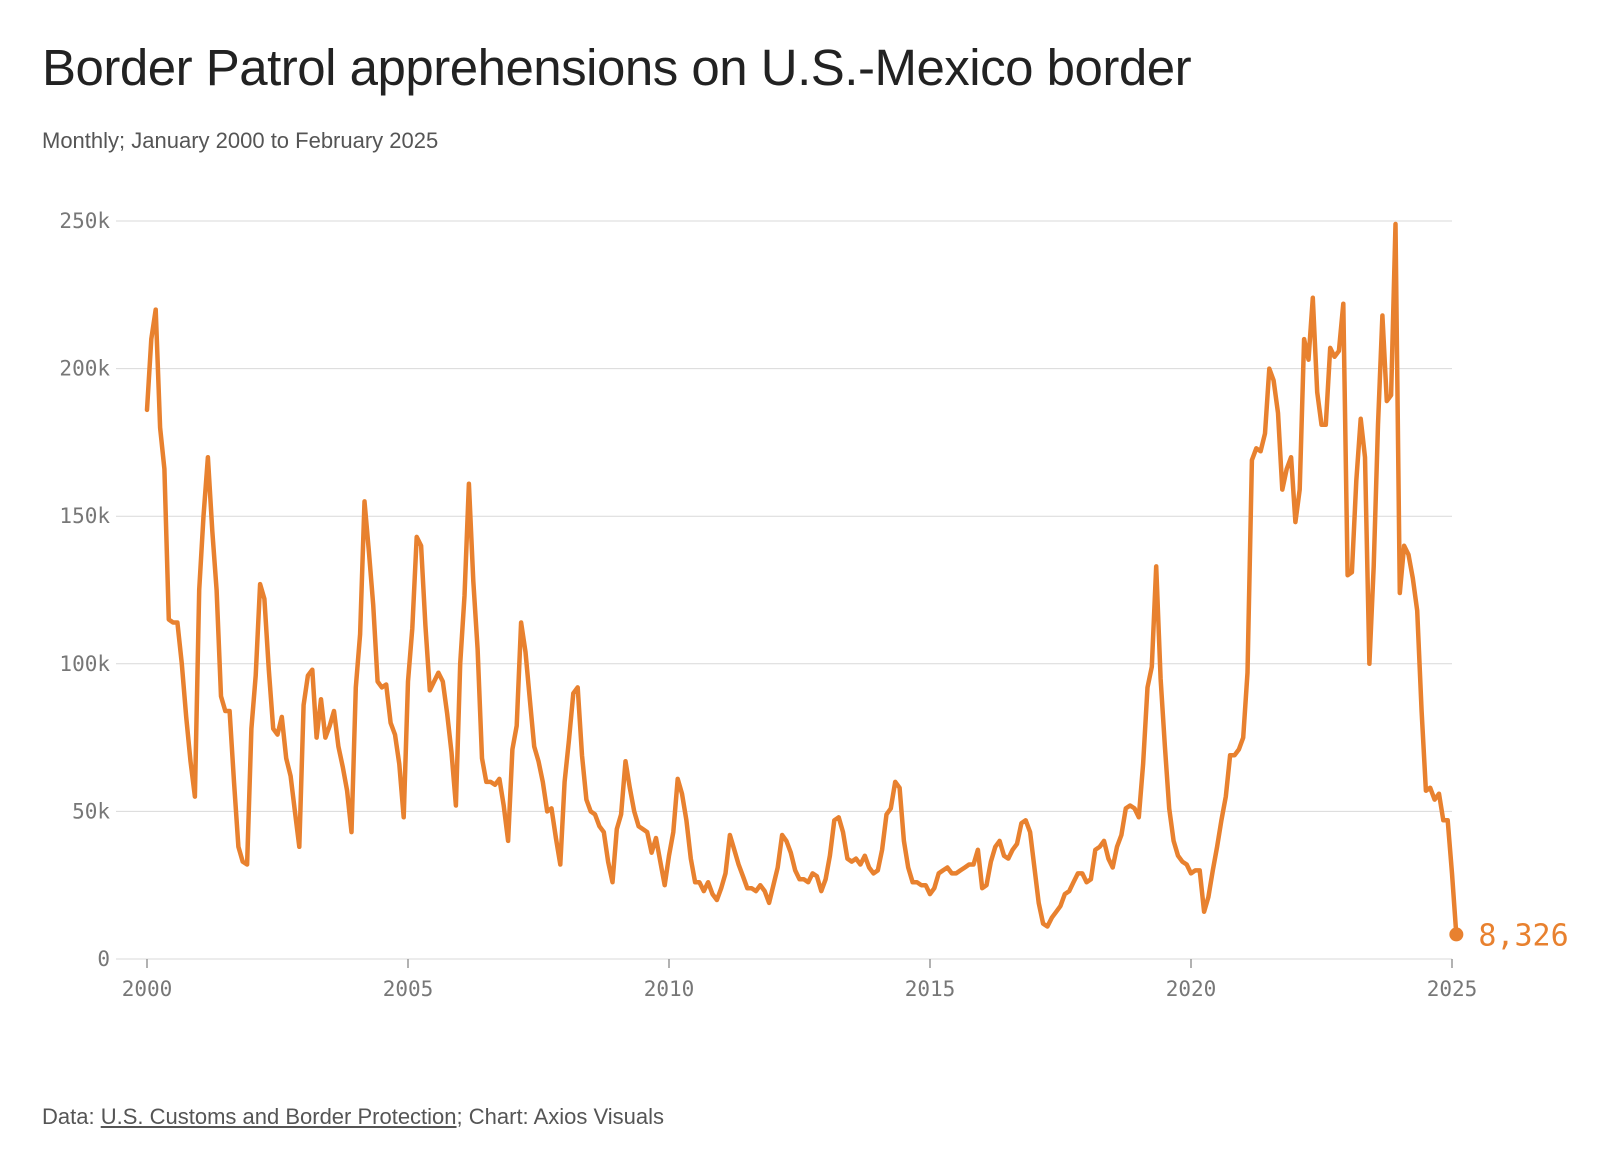 This screenshot has height=1174, width=1612. What do you see at coordinates (1456, 934) in the screenshot?
I see `end-point-marker` at bounding box center [1456, 934].